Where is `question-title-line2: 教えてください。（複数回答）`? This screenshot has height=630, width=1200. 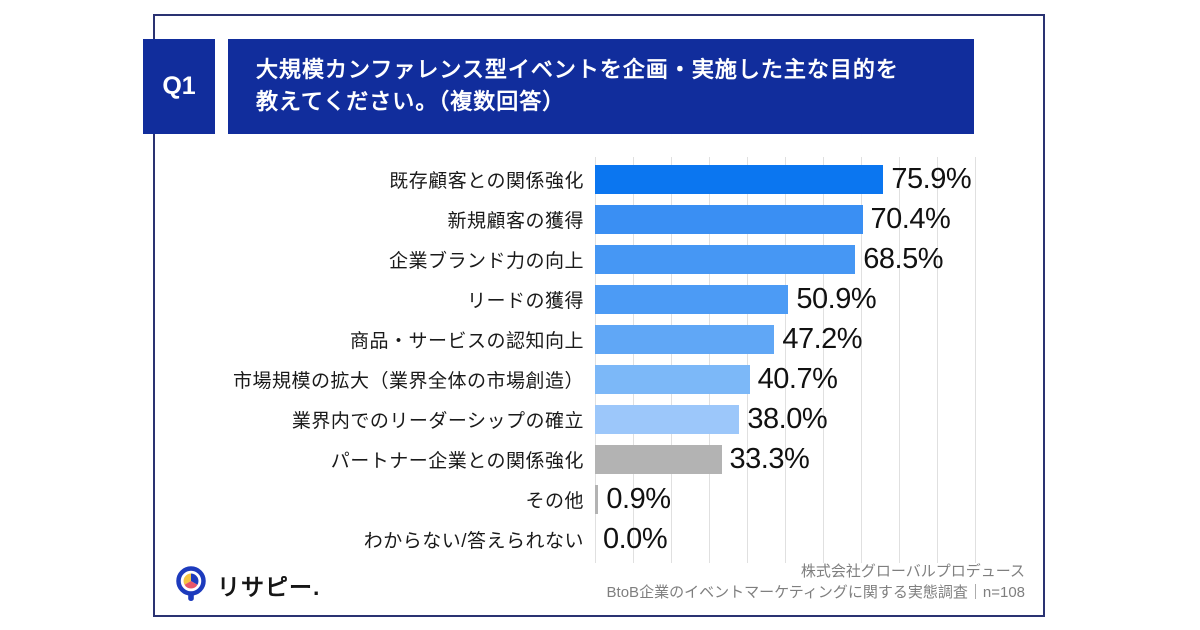 question-title-line2: 教えてください。（複数回答） is located at coordinates (411, 101).